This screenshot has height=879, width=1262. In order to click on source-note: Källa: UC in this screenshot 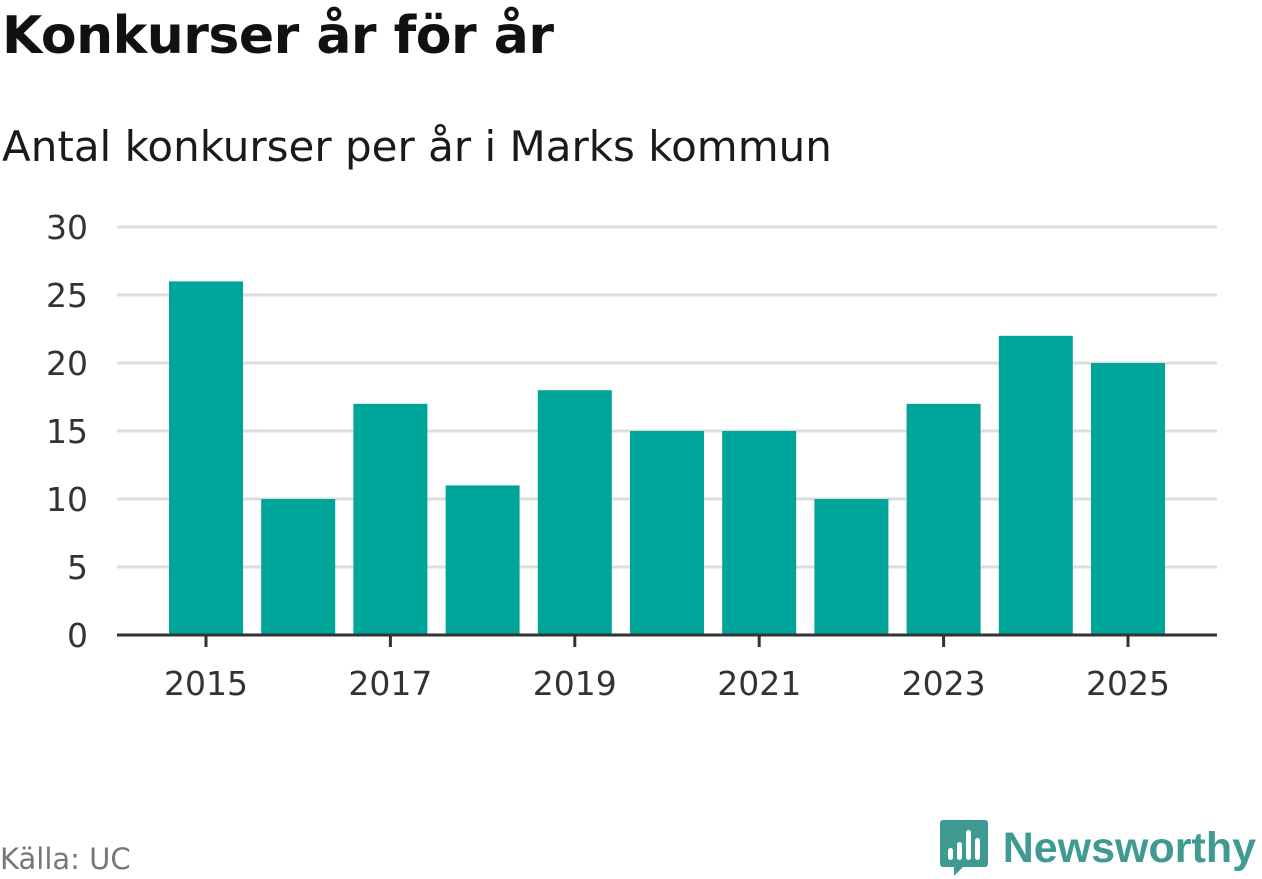, I will do `click(65, 859)`.